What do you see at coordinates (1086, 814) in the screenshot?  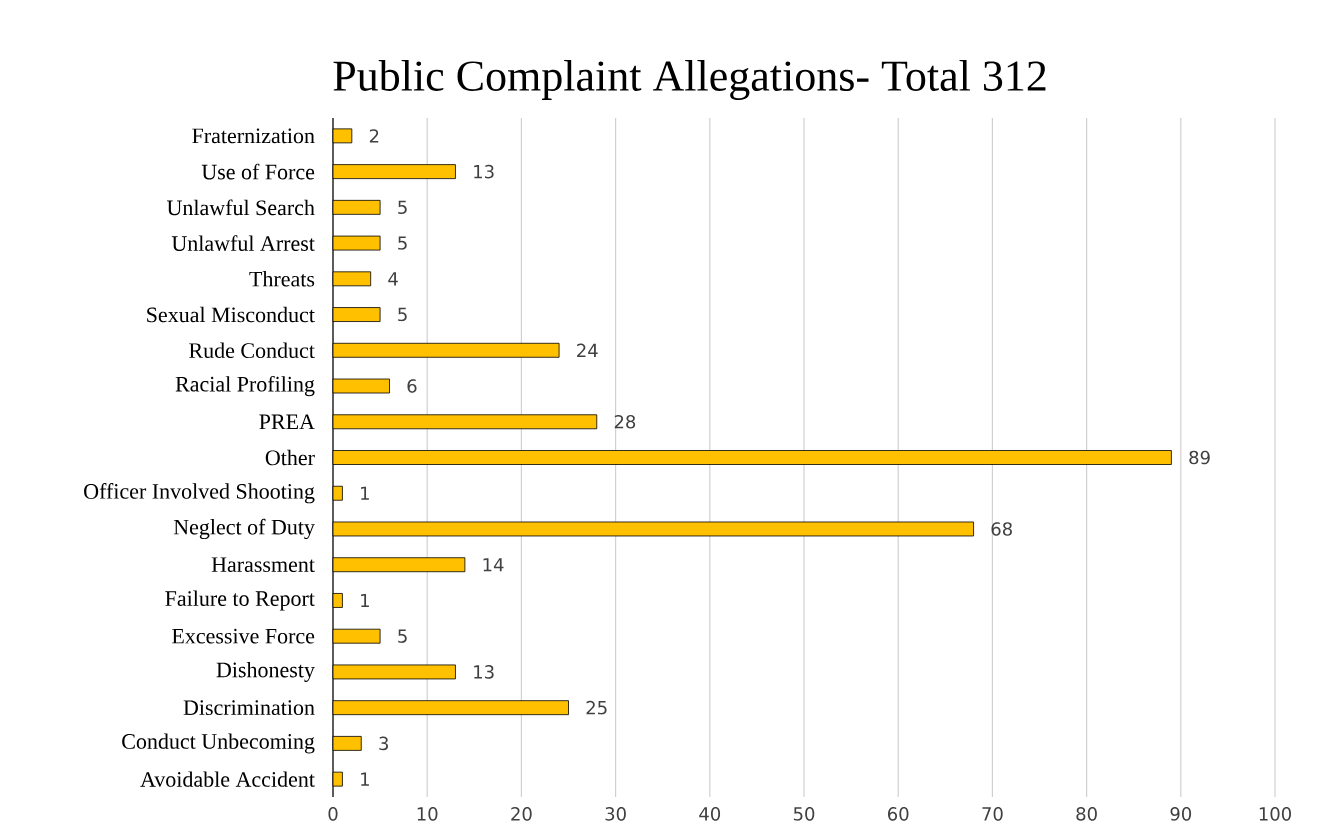 I see `x-tick-label: 80` at bounding box center [1086, 814].